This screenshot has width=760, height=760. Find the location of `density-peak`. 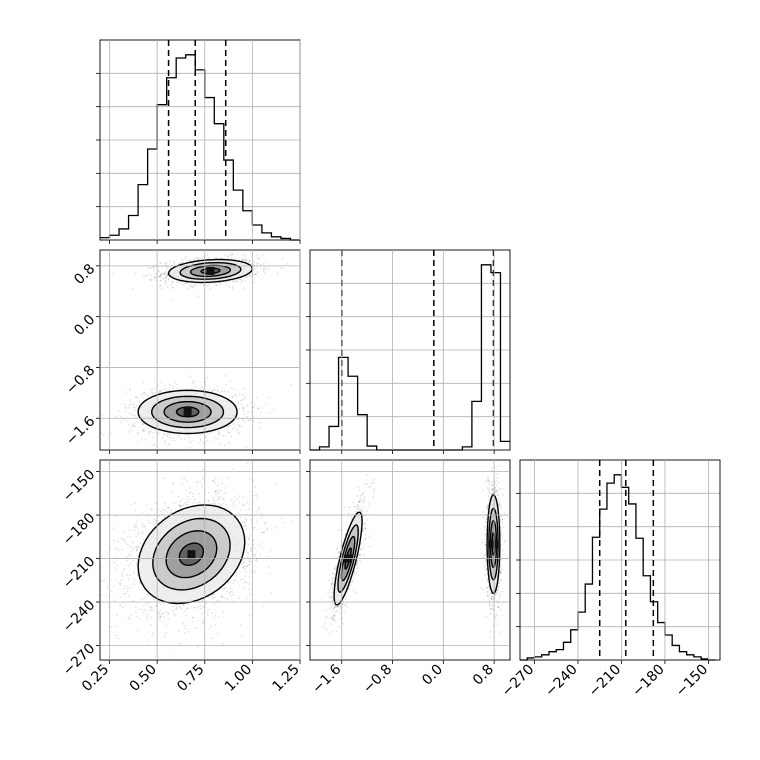

density-peak is located at coordinates (187, 411).